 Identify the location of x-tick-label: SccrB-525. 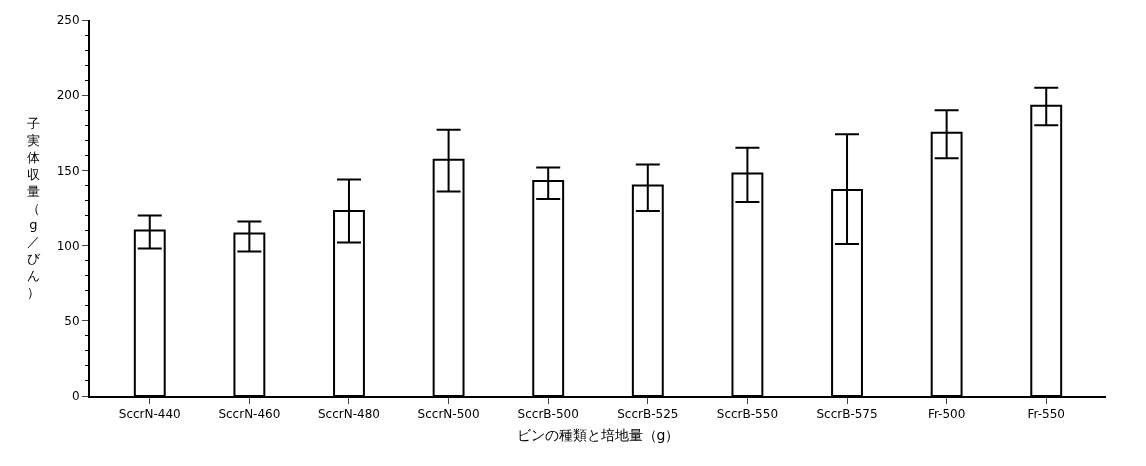
(648, 414).